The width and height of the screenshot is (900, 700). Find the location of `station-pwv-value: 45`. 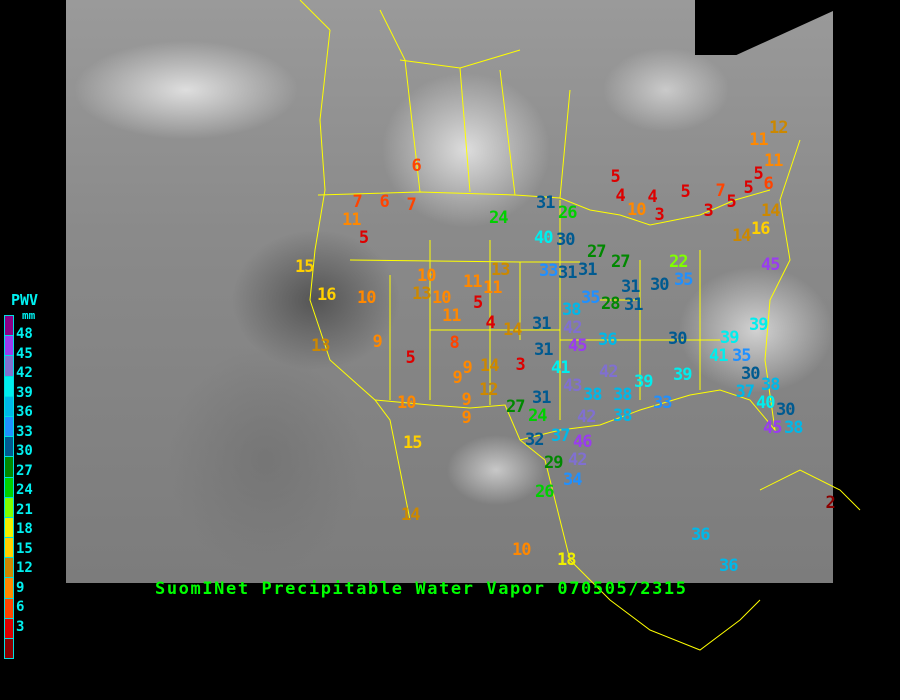

station-pwv-value: 45 is located at coordinates (771, 264).